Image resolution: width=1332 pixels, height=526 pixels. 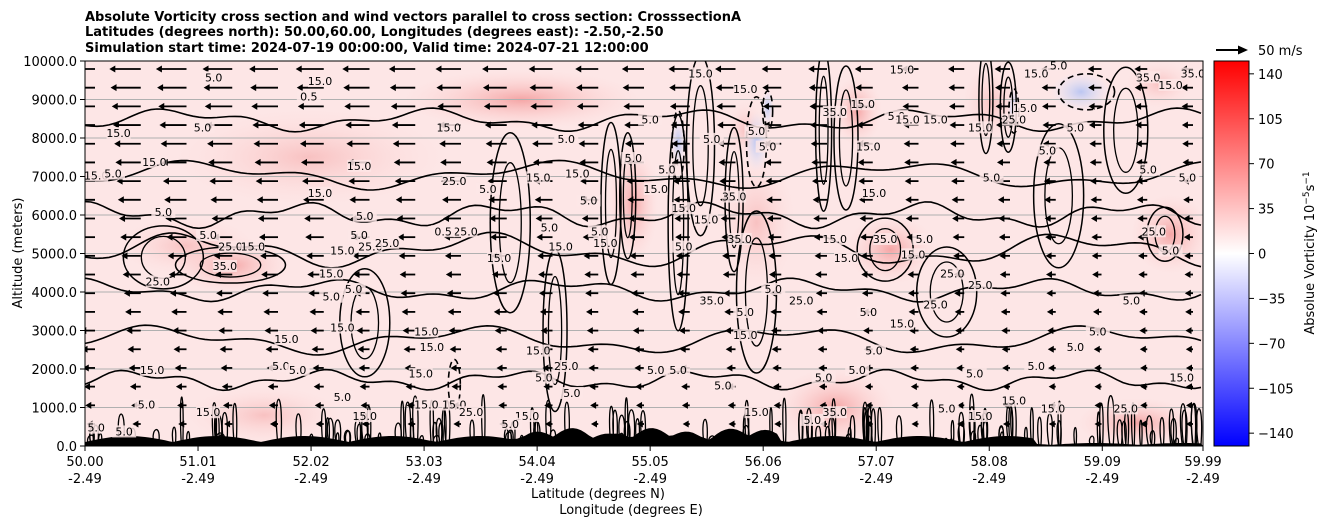 I want to click on contour-label: 15.0, so click(x=499, y=258).